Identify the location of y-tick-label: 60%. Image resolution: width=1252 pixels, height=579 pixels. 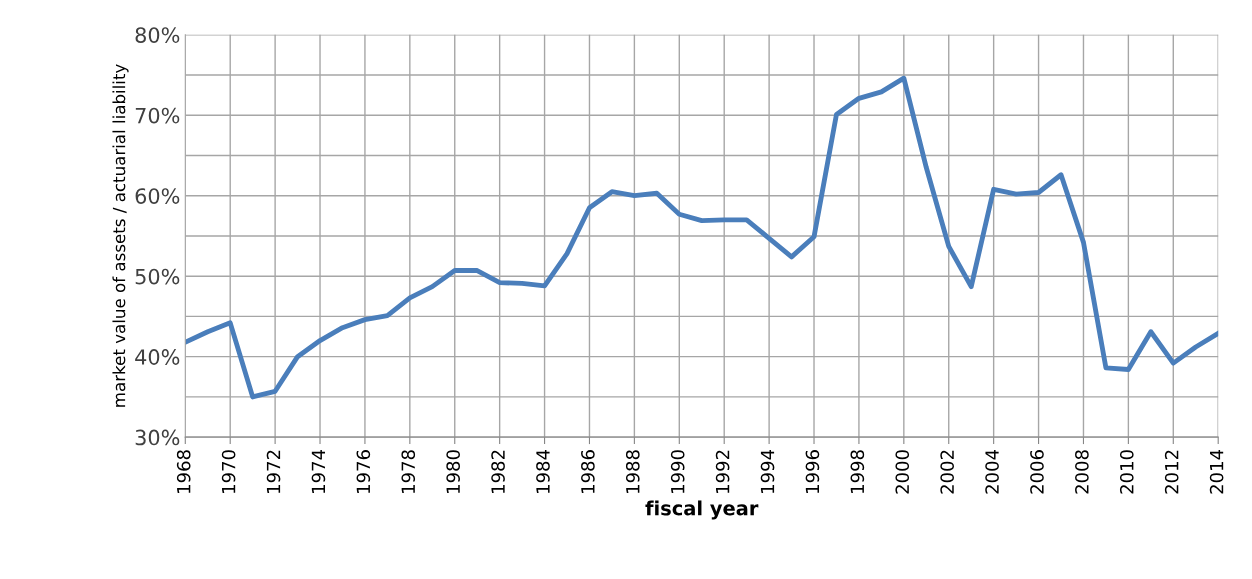
(157, 196).